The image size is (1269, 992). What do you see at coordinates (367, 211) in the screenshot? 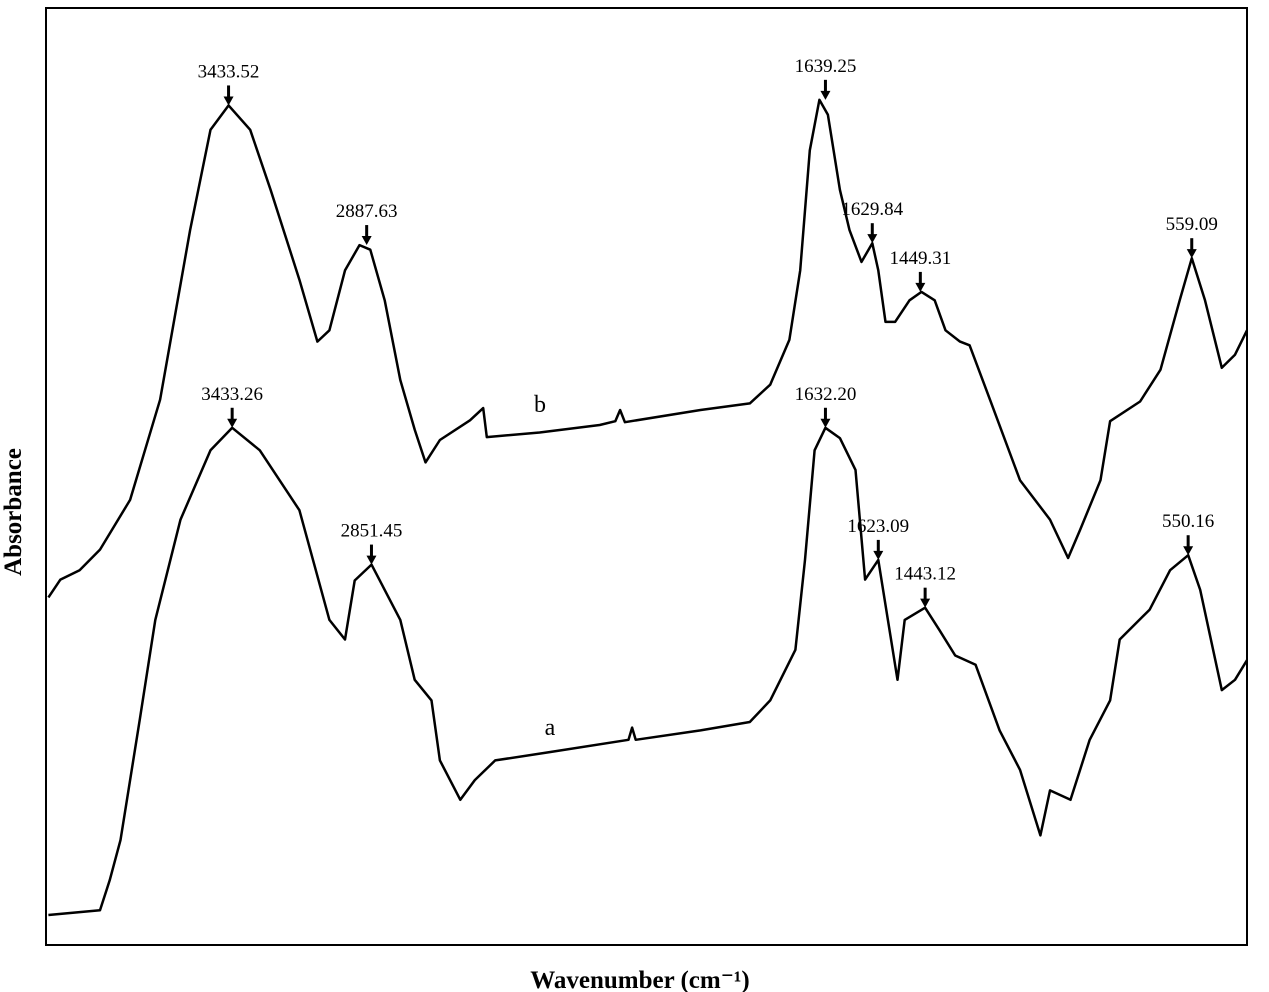
I see `peak-label: 2887.63` at bounding box center [367, 211].